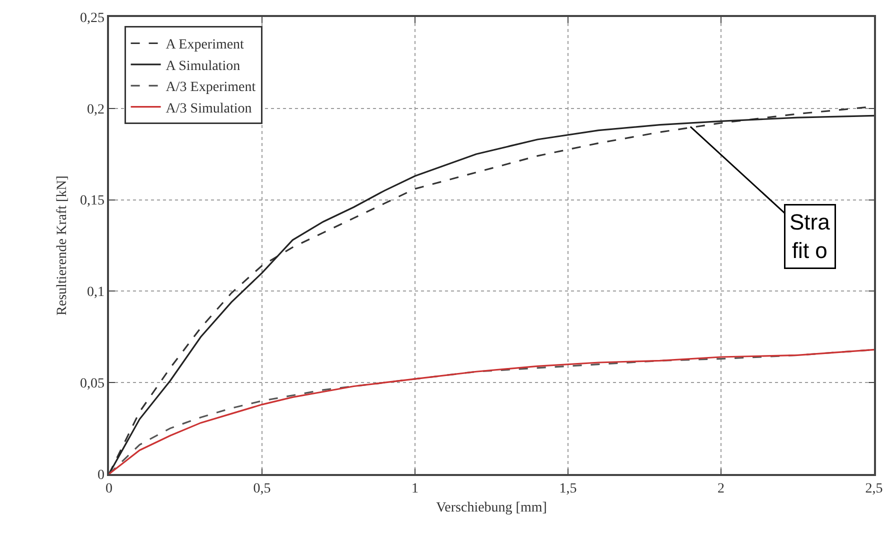 The height and width of the screenshot is (536, 883). What do you see at coordinates (810, 237) in the screenshot?
I see `annotation: Stra fit o` at bounding box center [810, 237].